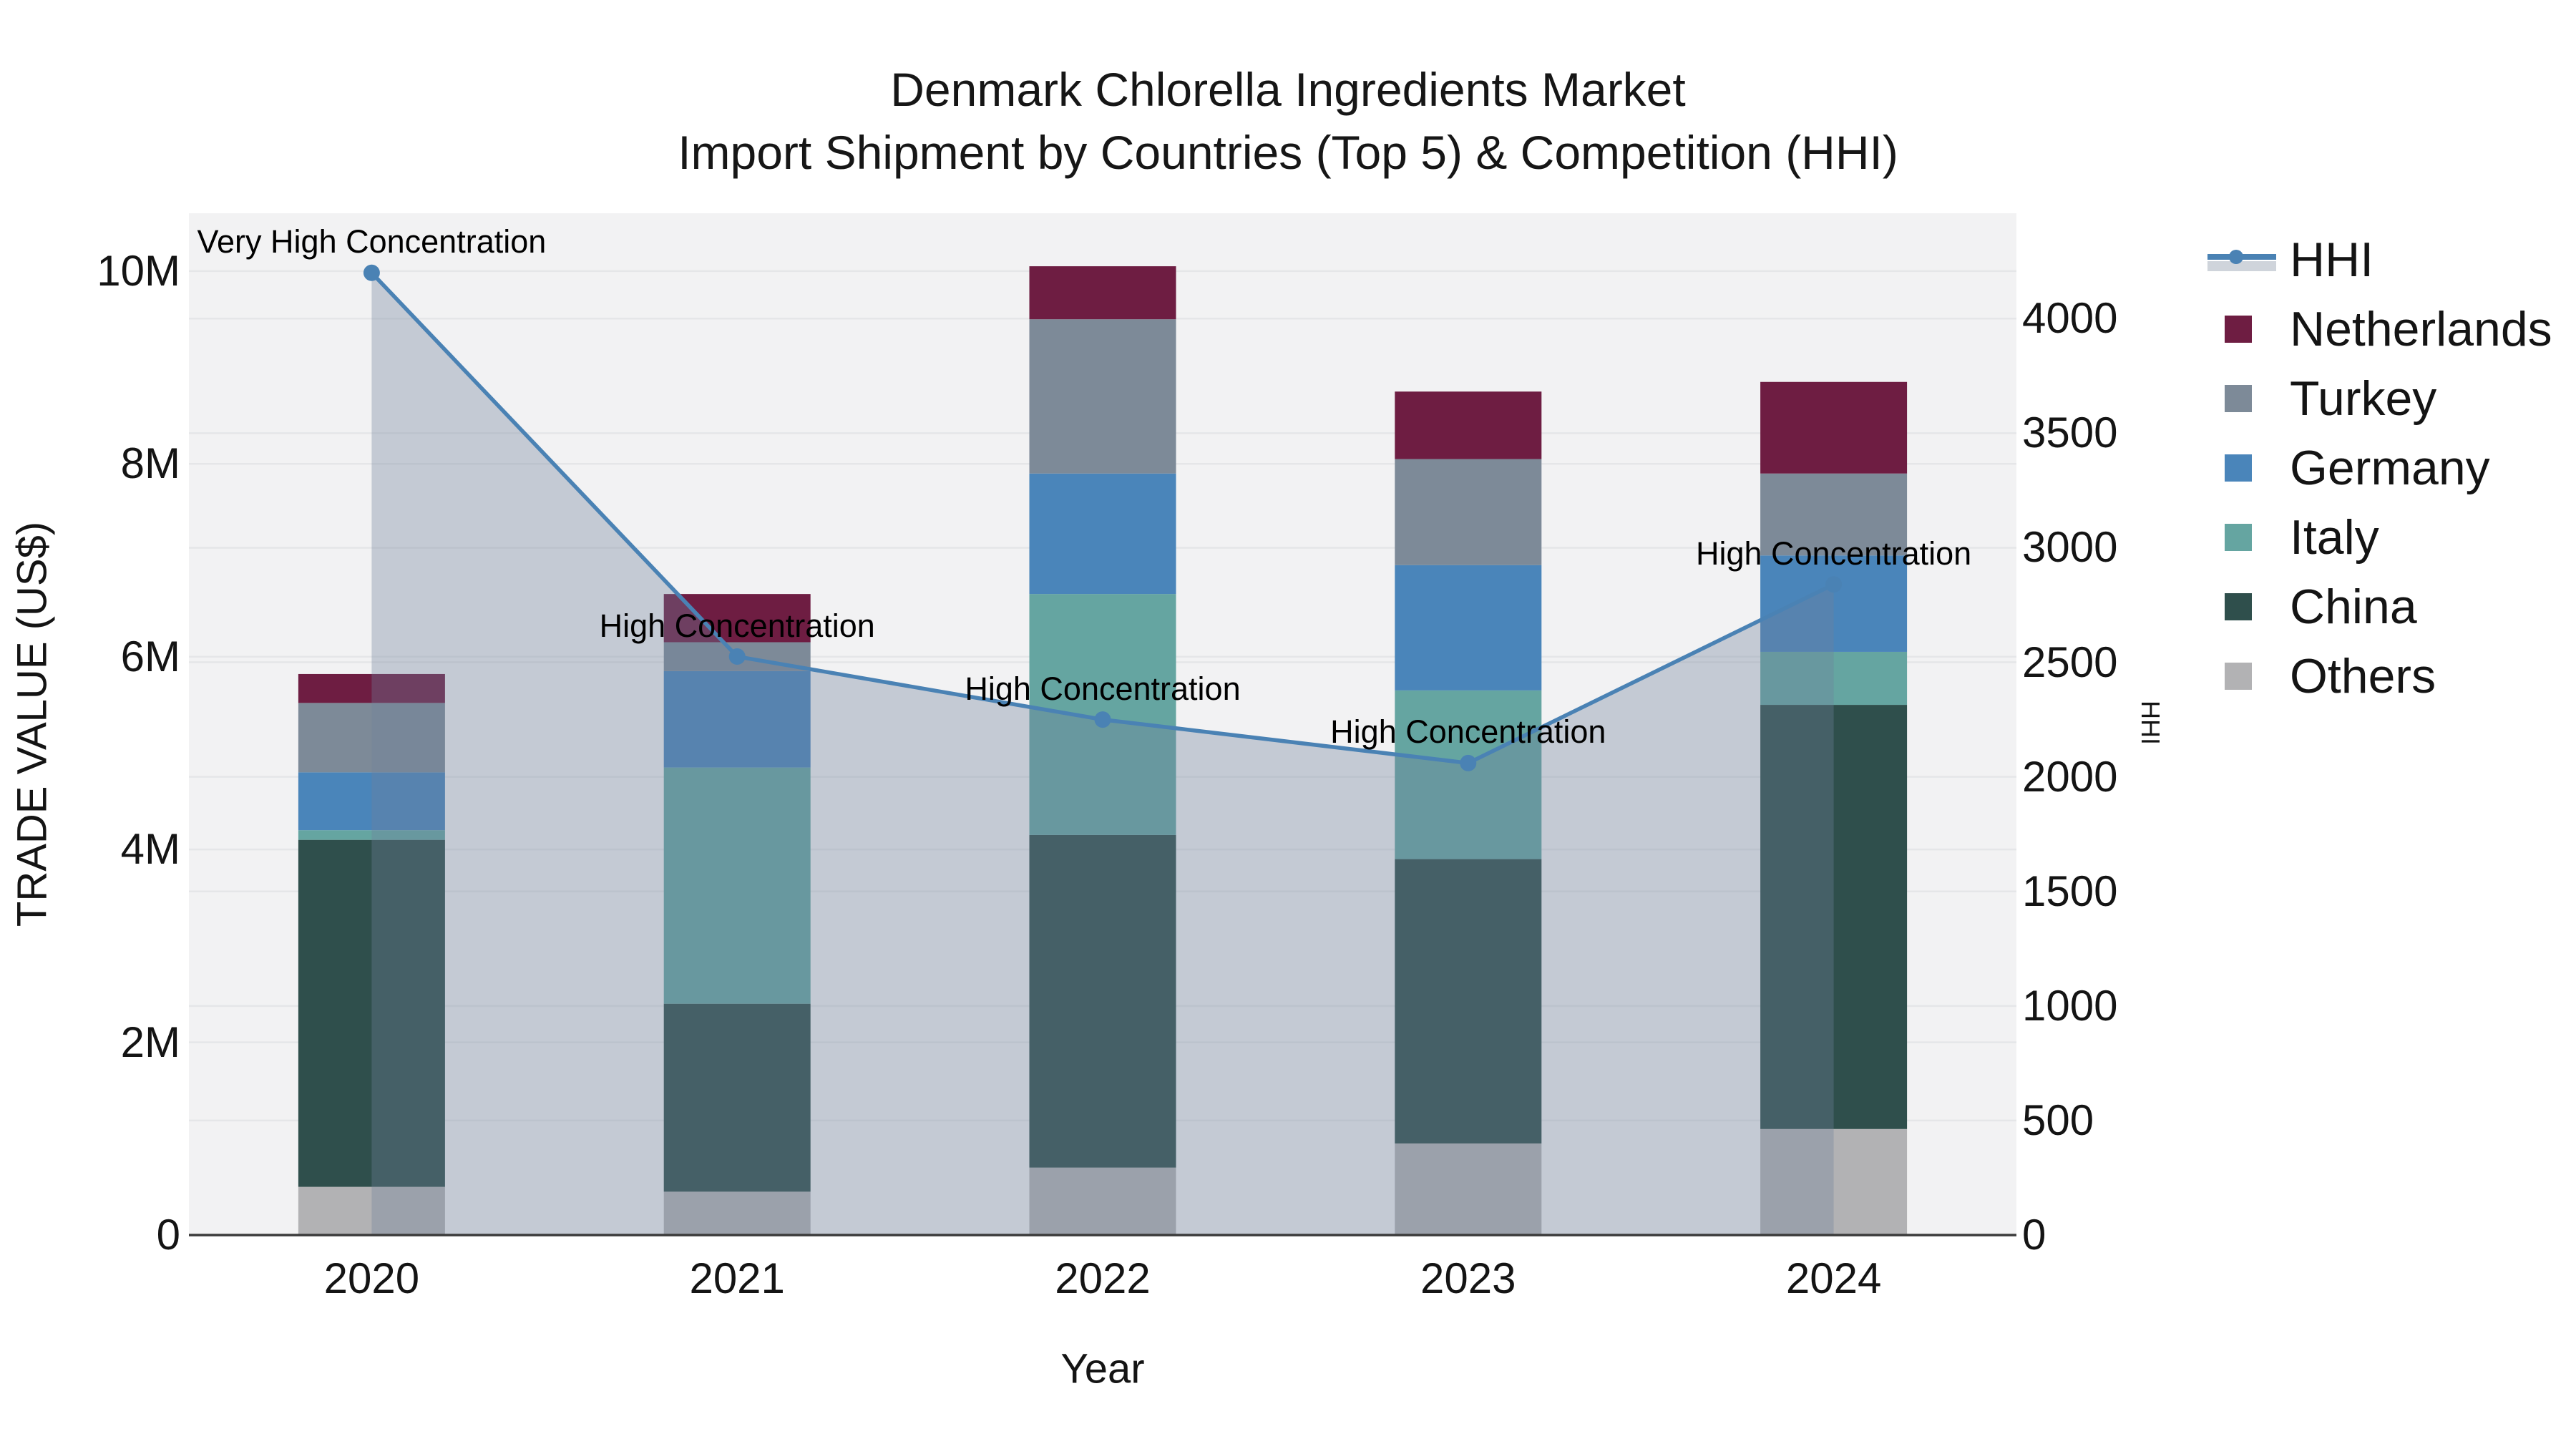 The height and width of the screenshot is (1449, 2576). I want to click on bar-segment-italy-2020, so click(372, 835).